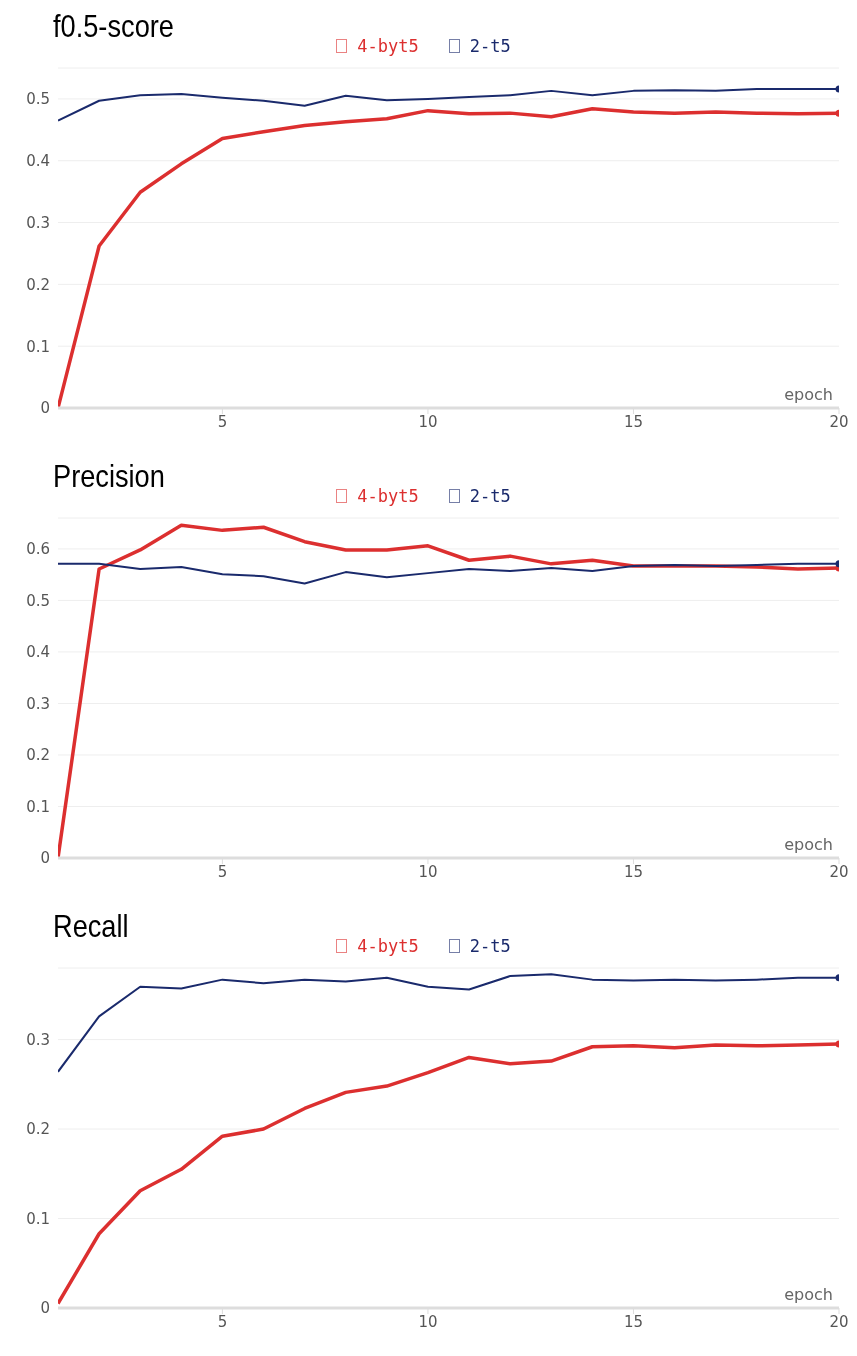  I want to click on chart-title: Precision, so click(109, 476).